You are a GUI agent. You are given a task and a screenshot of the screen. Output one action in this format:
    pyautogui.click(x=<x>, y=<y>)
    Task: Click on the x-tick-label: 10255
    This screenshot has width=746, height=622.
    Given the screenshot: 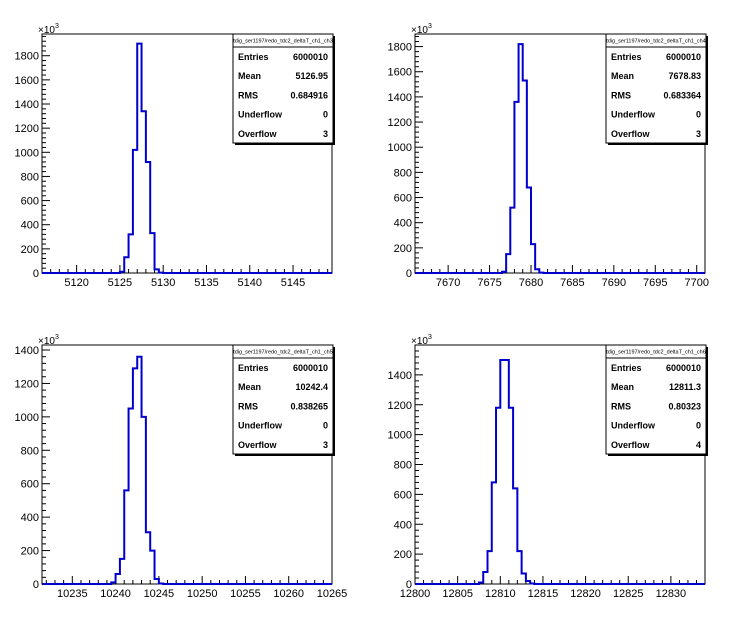 What is the action you would take?
    pyautogui.click(x=245, y=594)
    